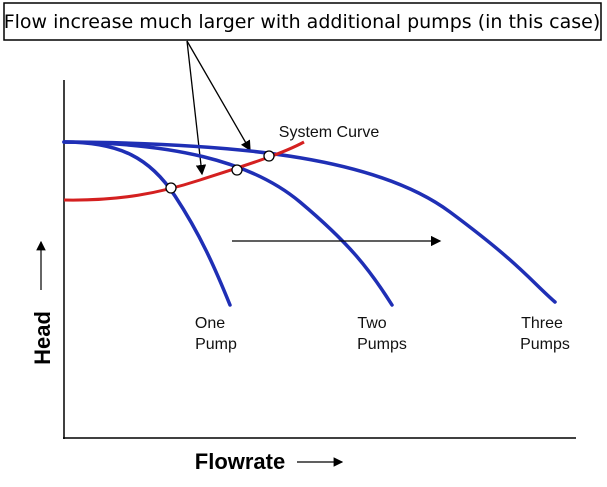 Image resolution: width=607 pixels, height=487 pixels. Describe the element at coordinates (184, 171) in the screenshot. I see `system-curve` at that location.